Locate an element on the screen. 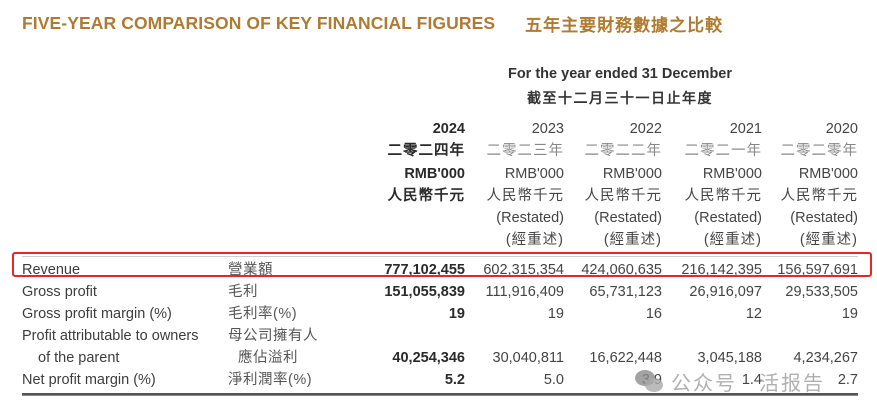  row-label-chinese: 母公司擁有人 is located at coordinates (273, 336).